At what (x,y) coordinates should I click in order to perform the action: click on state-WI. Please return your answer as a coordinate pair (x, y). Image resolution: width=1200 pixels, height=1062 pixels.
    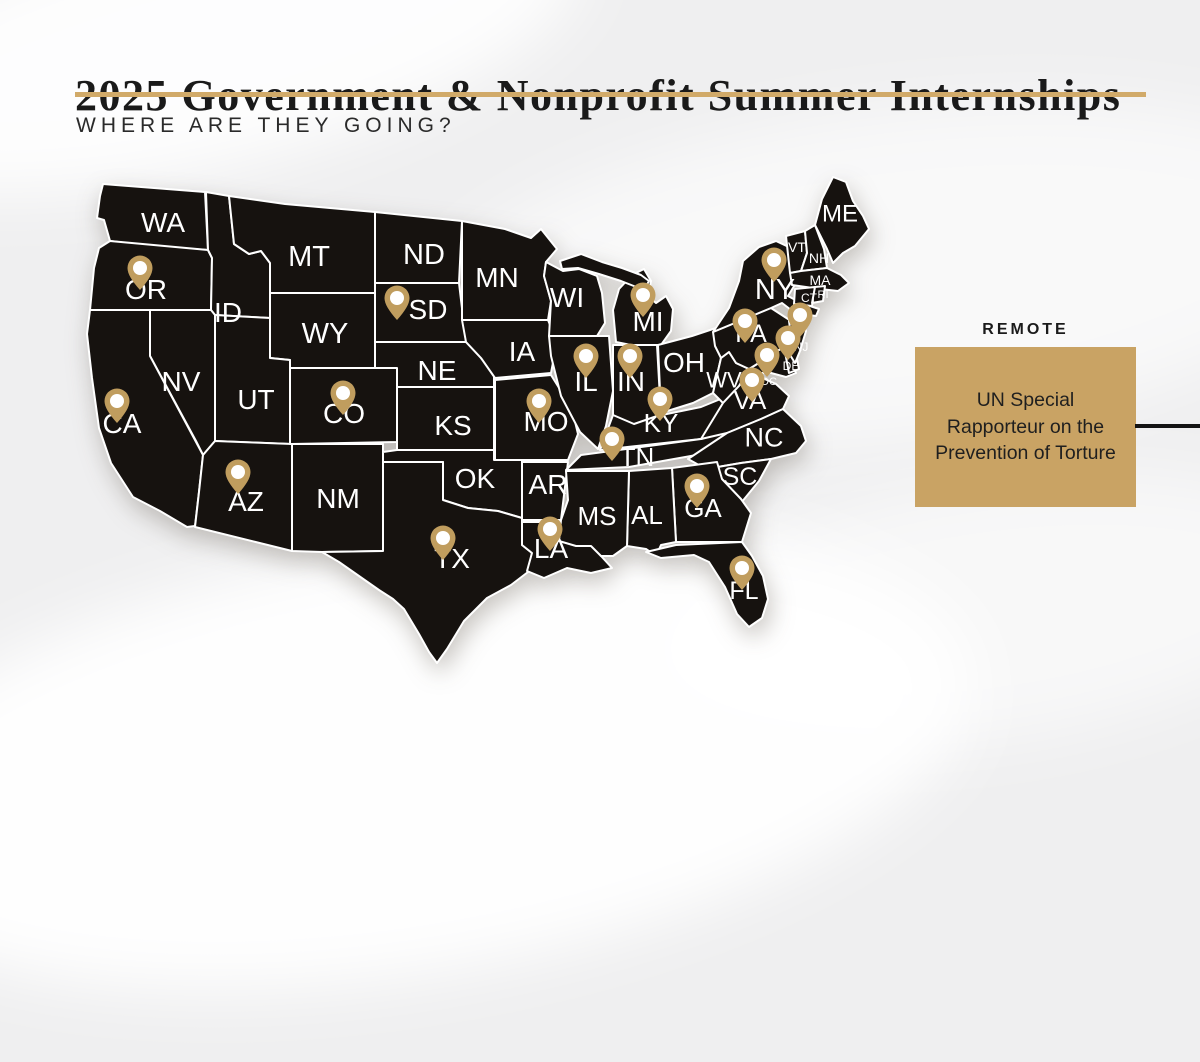
    Looking at the image, I should click on (574, 299).